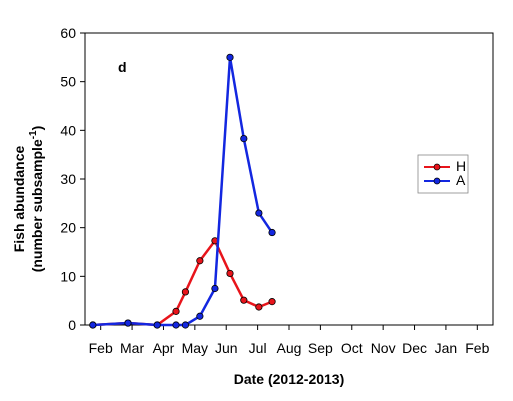  What do you see at coordinates (414, 348) in the screenshot?
I see `x-tick-label: Dec` at bounding box center [414, 348].